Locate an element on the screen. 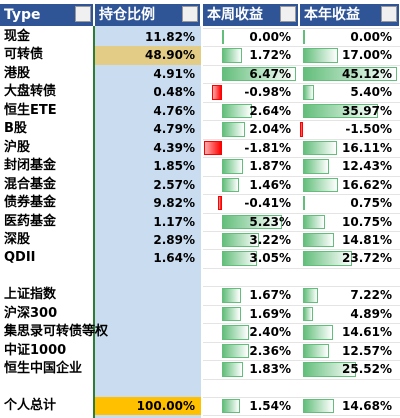 The height and width of the screenshot is (418, 400). week-cell: 3.22% is located at coordinates (270, 239).